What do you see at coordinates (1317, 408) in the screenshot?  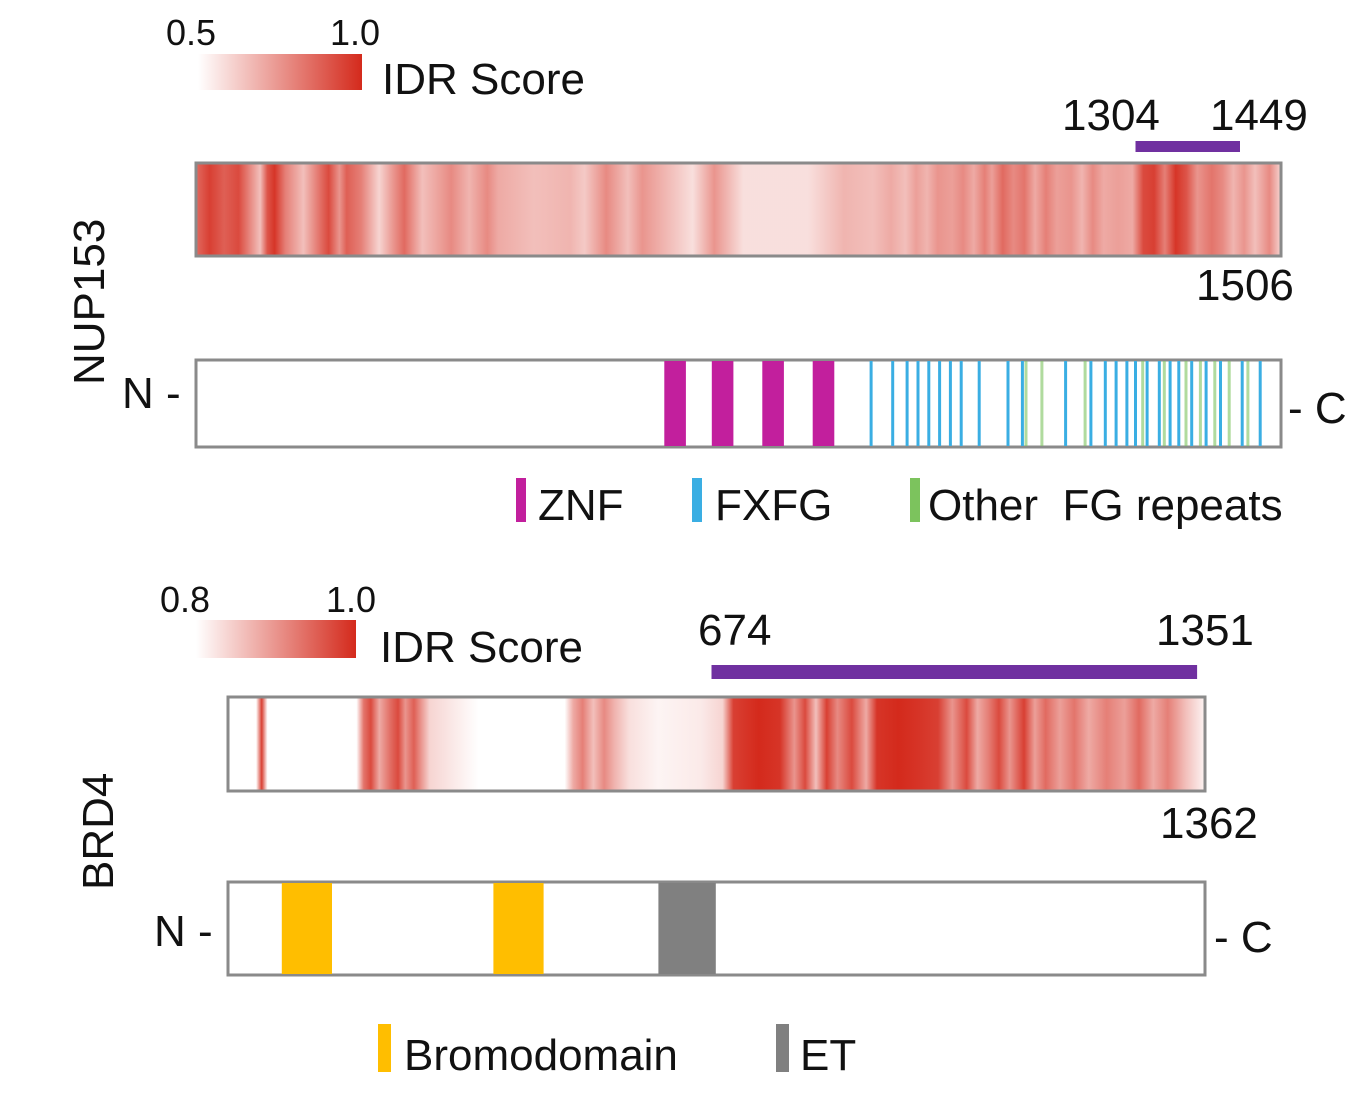 I see `nup153-c-terminus-label: - C` at bounding box center [1317, 408].